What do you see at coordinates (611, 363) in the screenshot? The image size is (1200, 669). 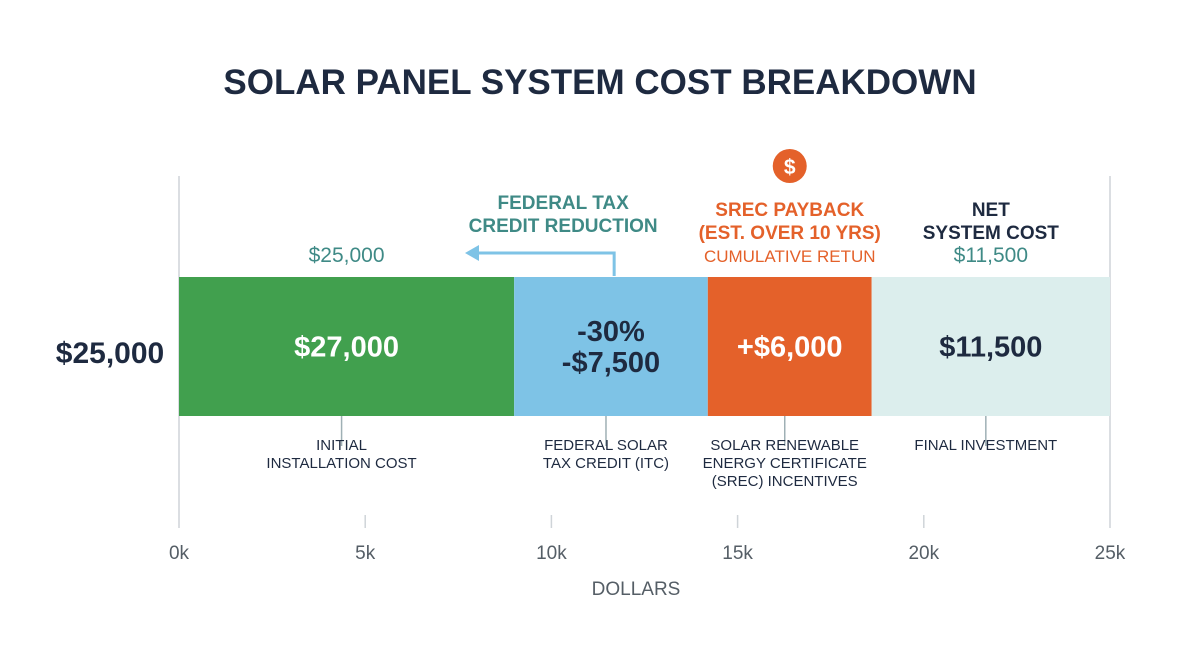 I see `bar-value-label: -$7,500` at bounding box center [611, 363].